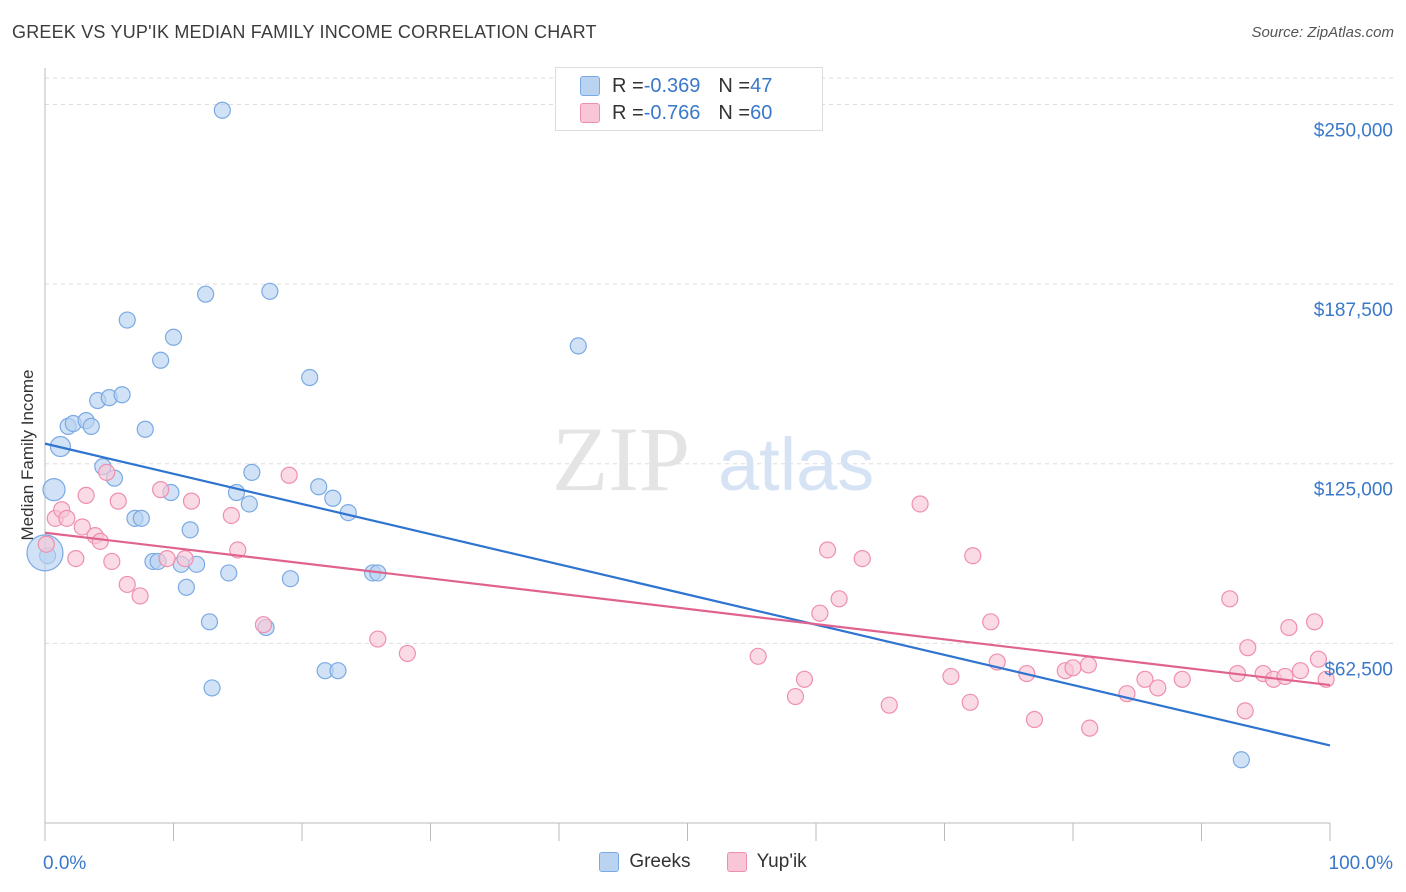 Image resolution: width=1406 pixels, height=892 pixels. I want to click on r-value-greeks: -0.369, so click(672, 85).